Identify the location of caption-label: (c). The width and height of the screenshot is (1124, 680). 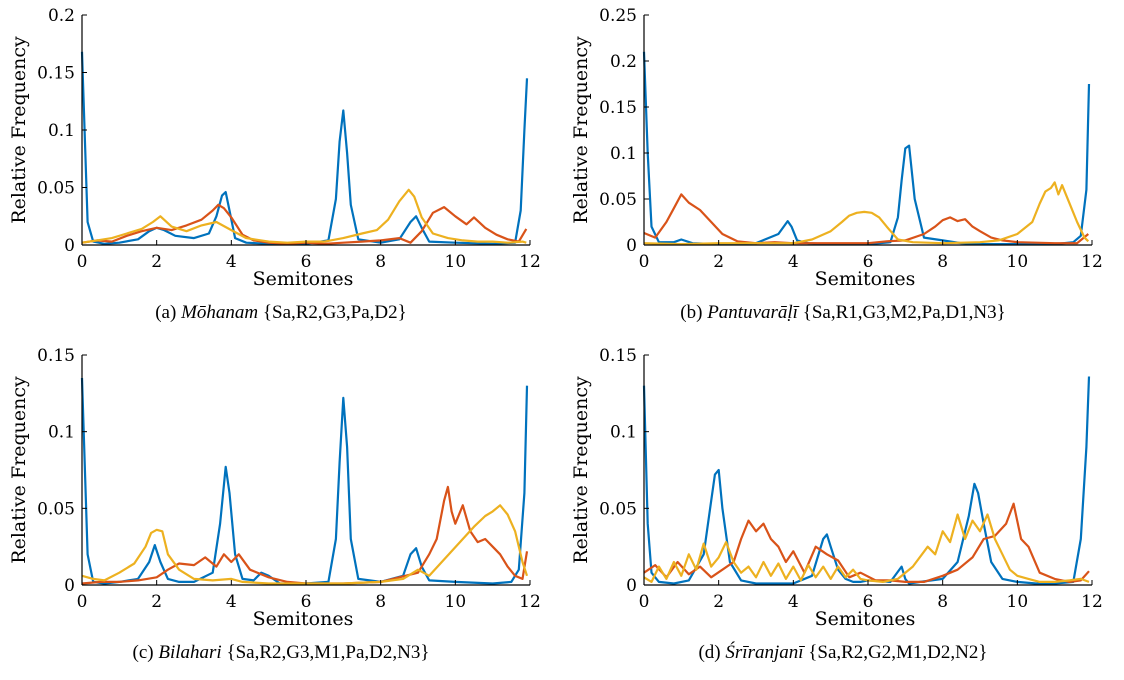
(143, 652).